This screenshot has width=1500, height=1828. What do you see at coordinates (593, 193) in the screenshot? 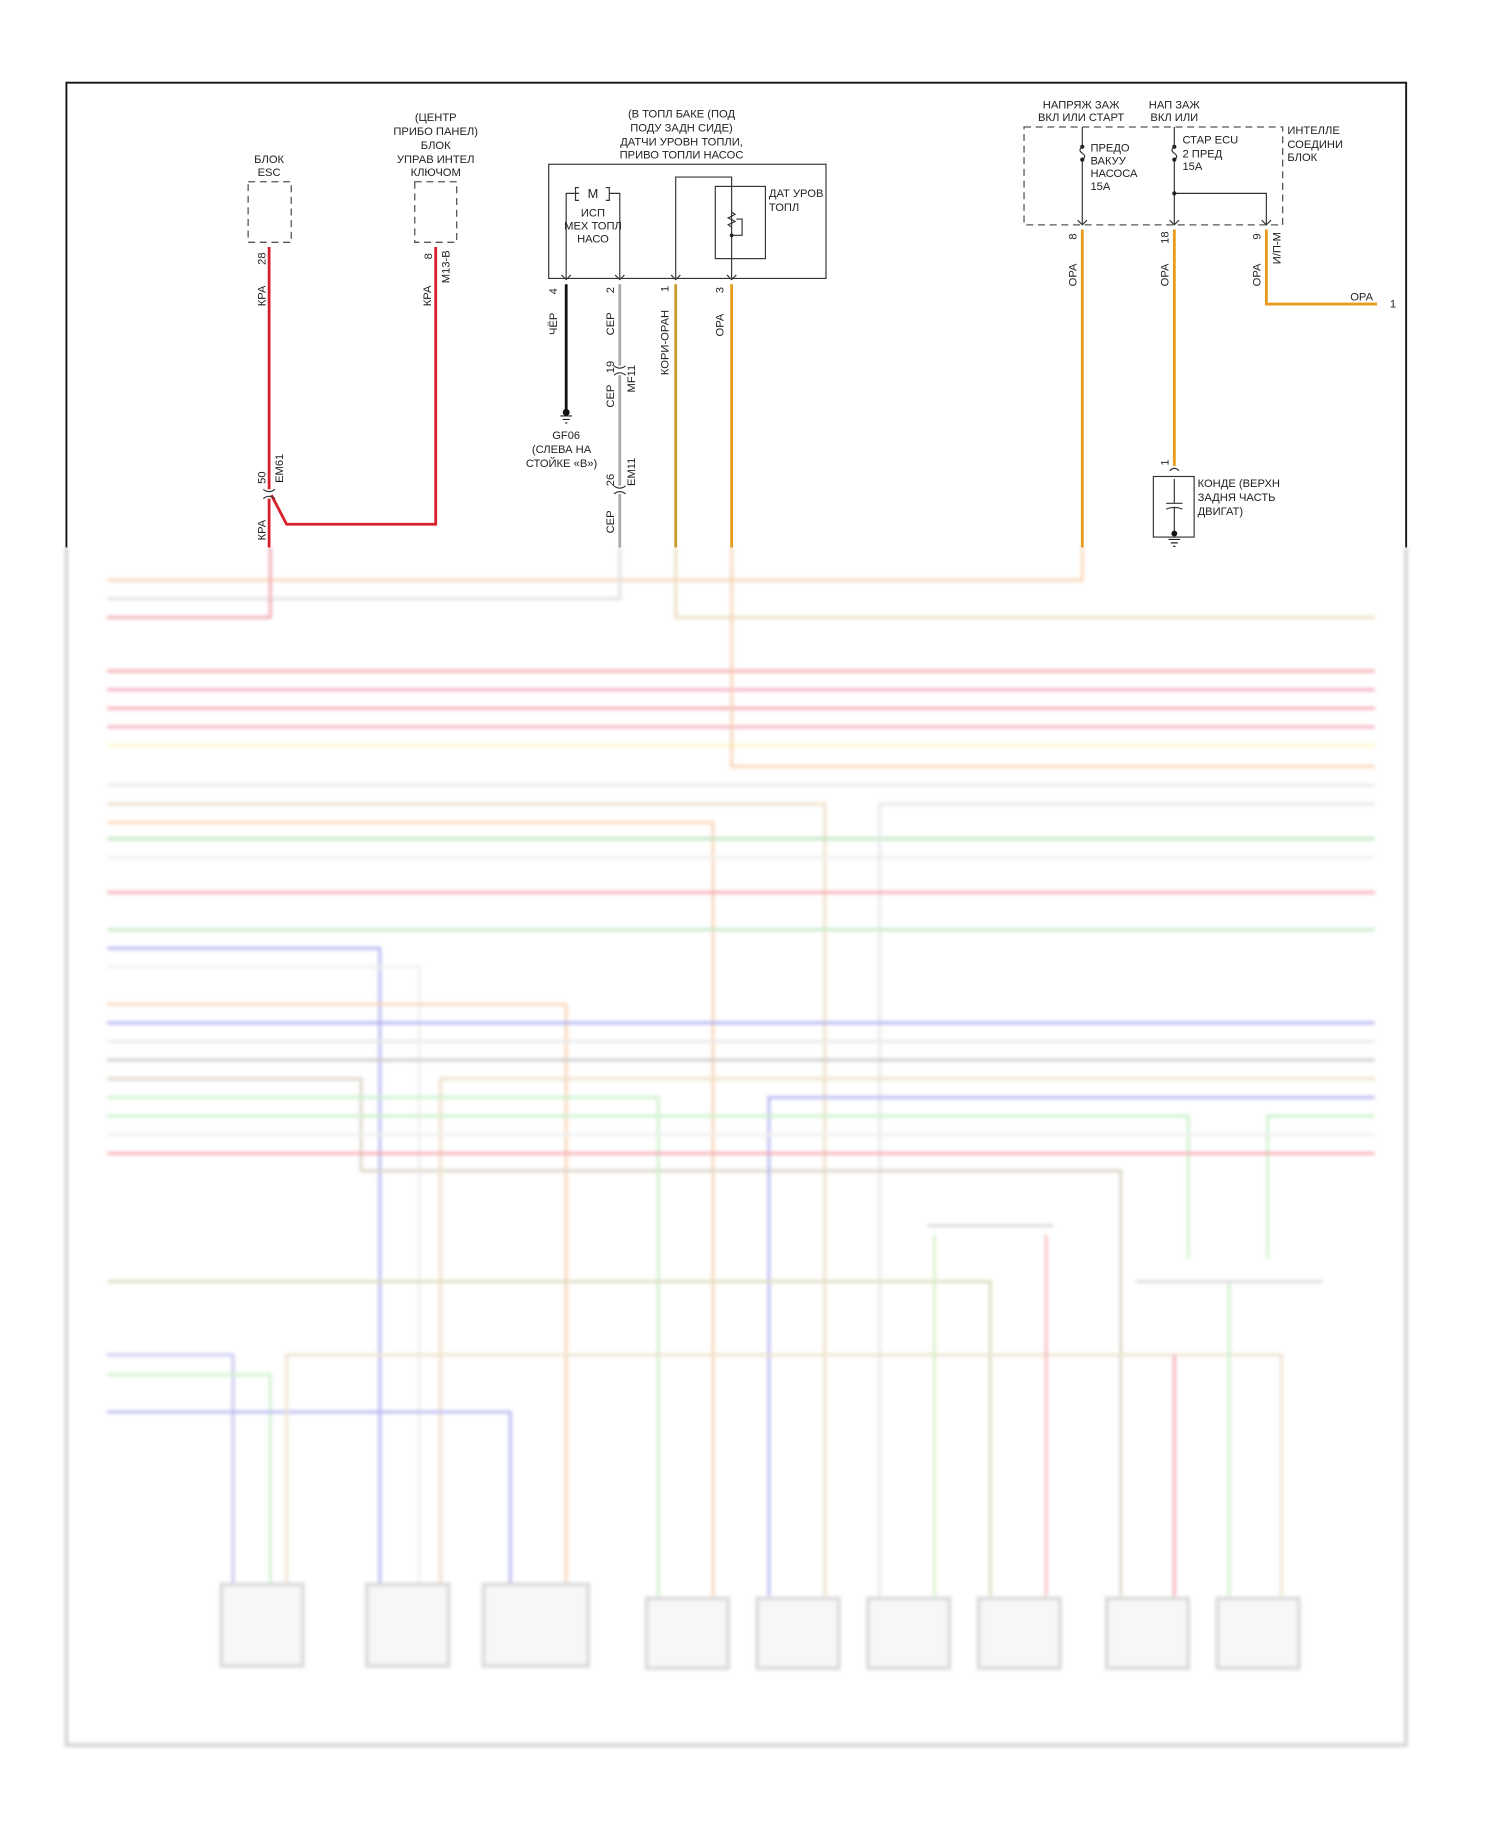
I see `motor-symbol: M` at bounding box center [593, 193].